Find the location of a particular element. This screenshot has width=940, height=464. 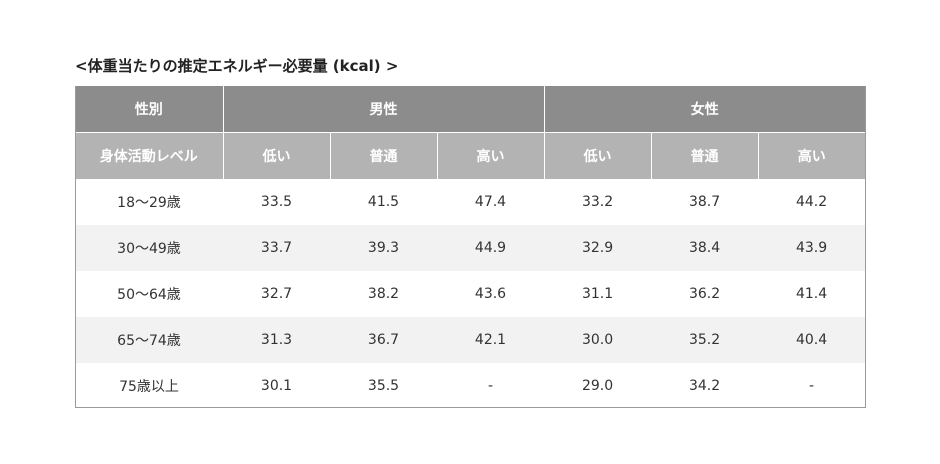

table-row: 65〜74歳 31.3 36.7 42.1 30.0 35.2 40.4 is located at coordinates (470, 340).